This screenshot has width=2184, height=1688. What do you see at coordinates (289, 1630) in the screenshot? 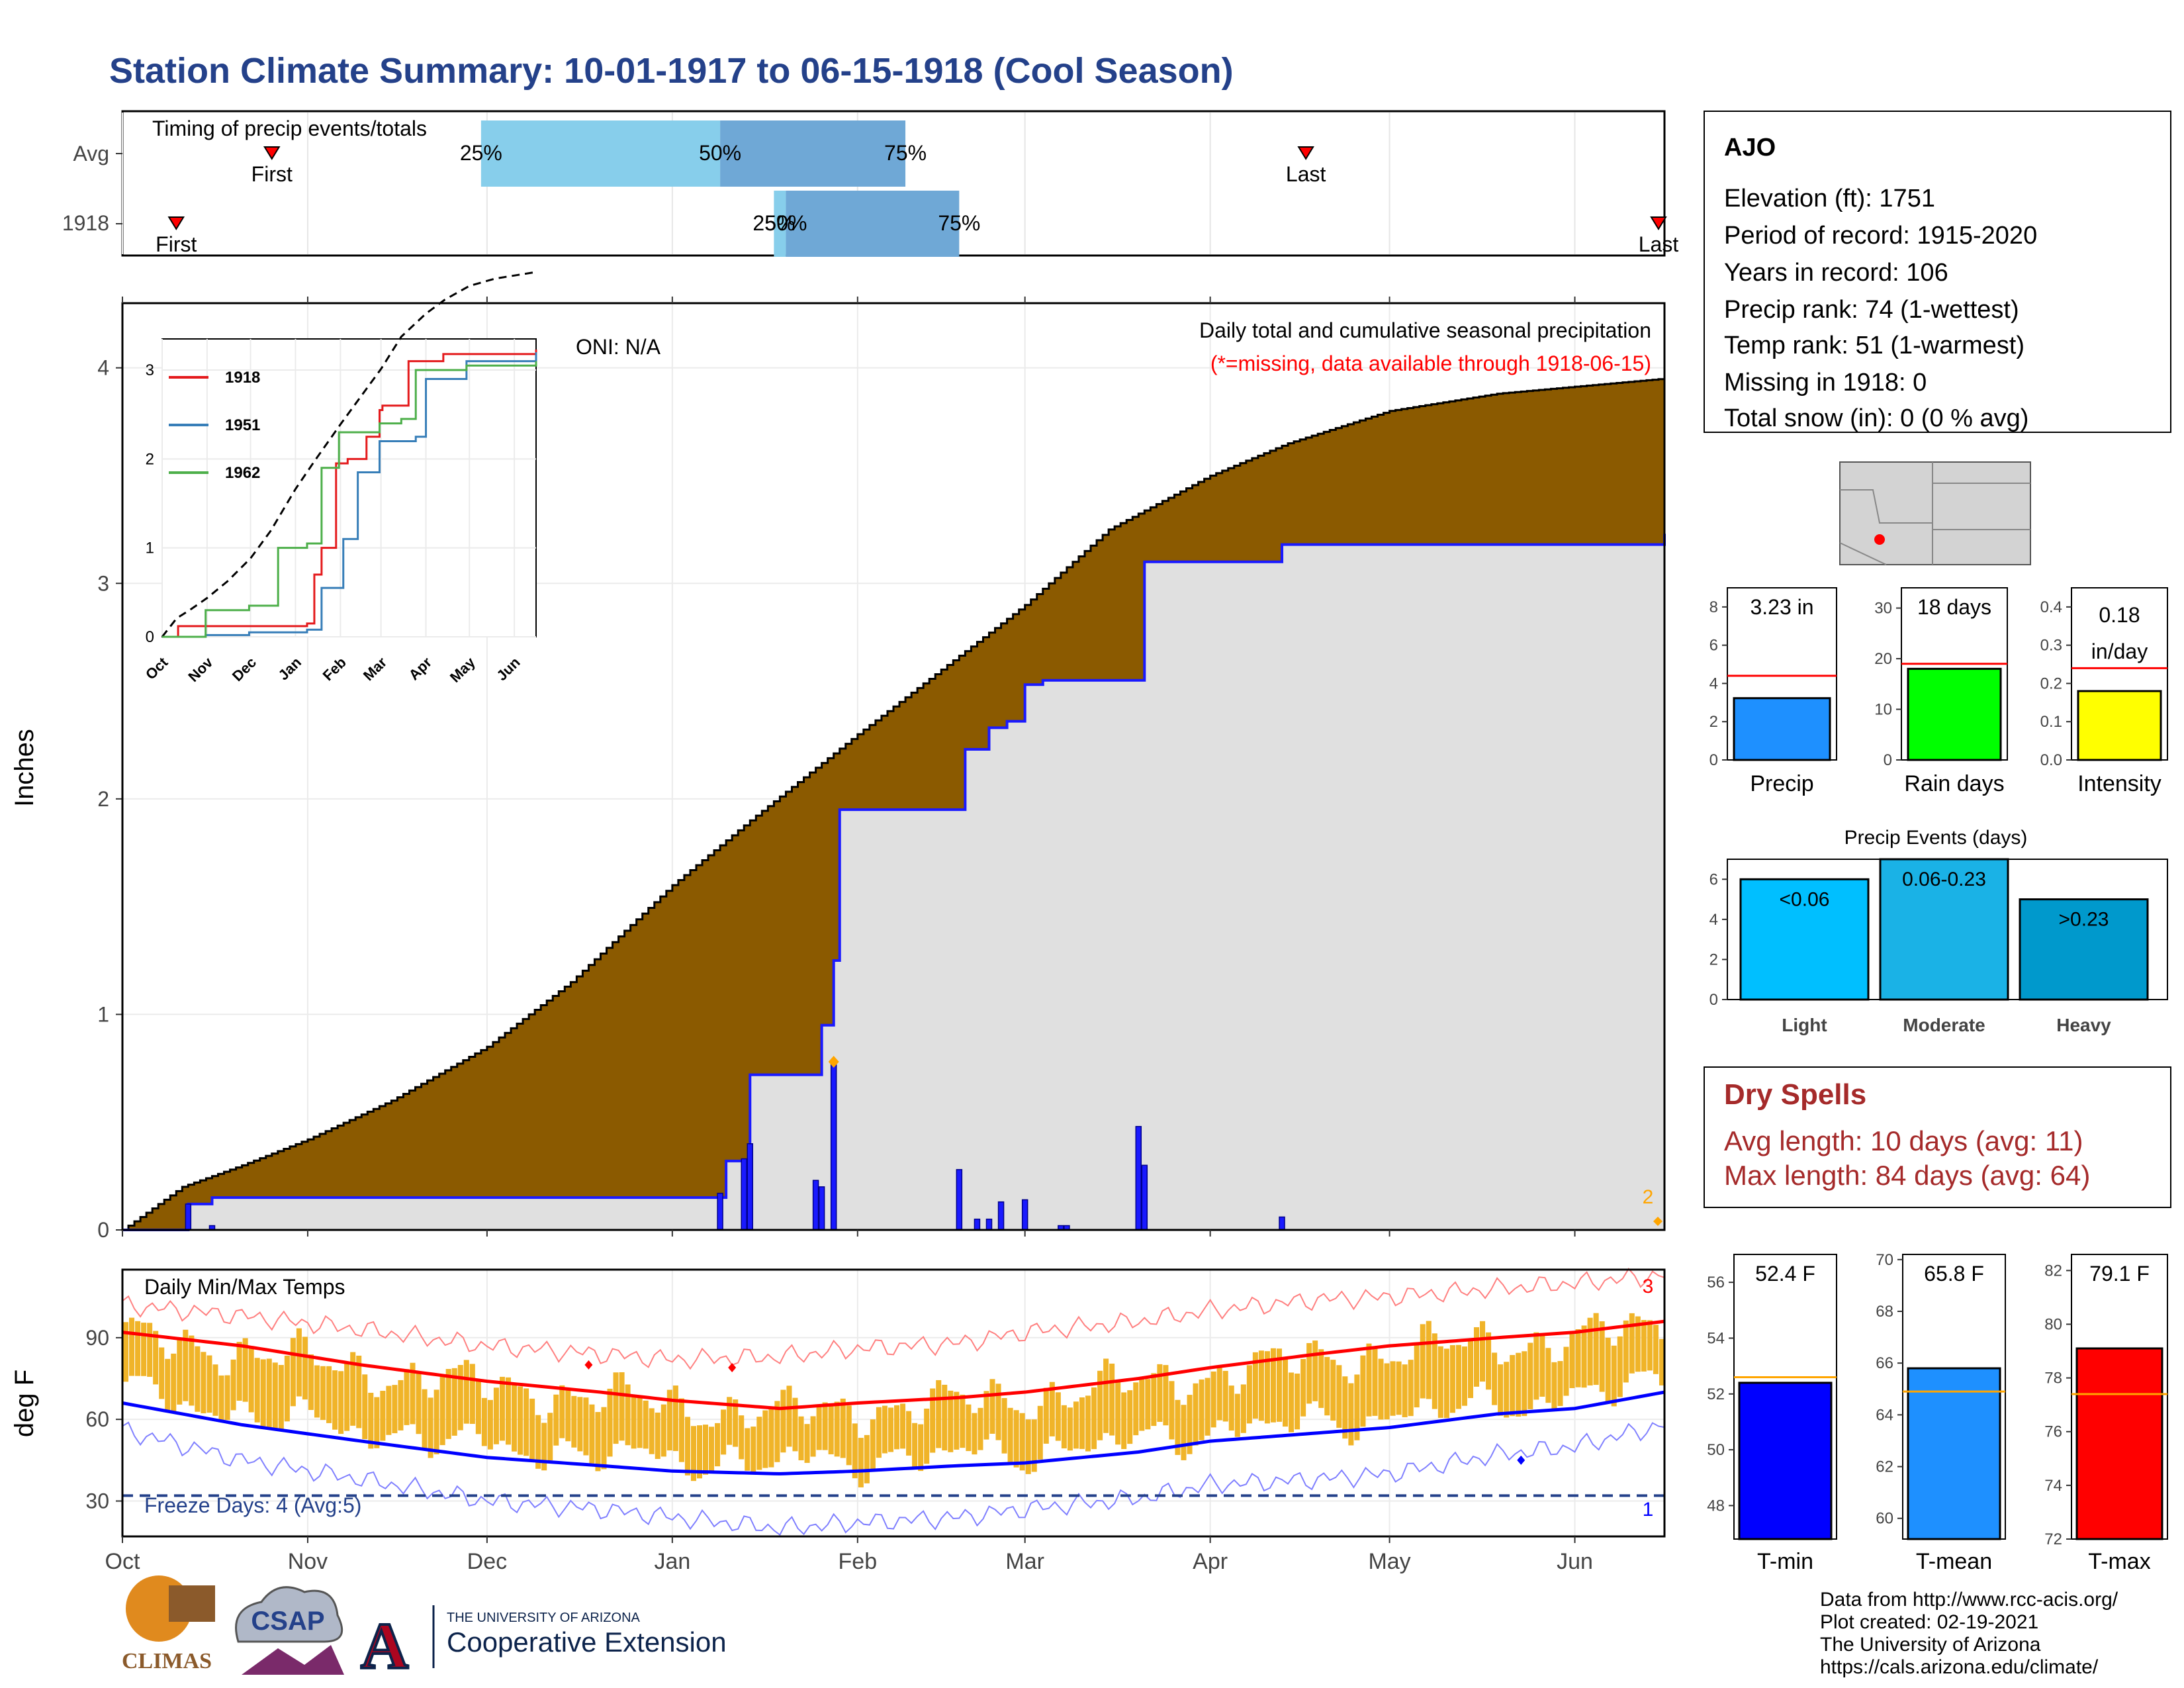
I see `csap-logo: CSAP` at bounding box center [289, 1630].